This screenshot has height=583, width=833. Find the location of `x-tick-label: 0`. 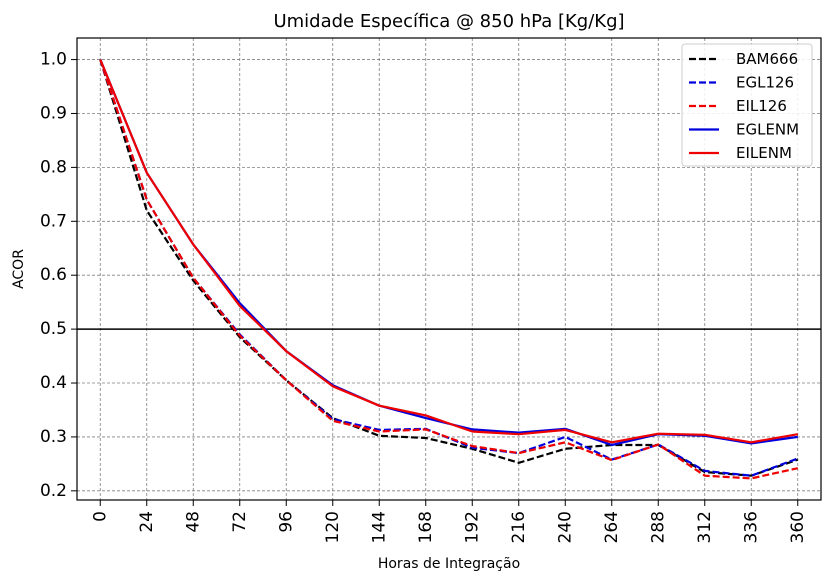

x-tick-label: 0 is located at coordinates (100, 516).